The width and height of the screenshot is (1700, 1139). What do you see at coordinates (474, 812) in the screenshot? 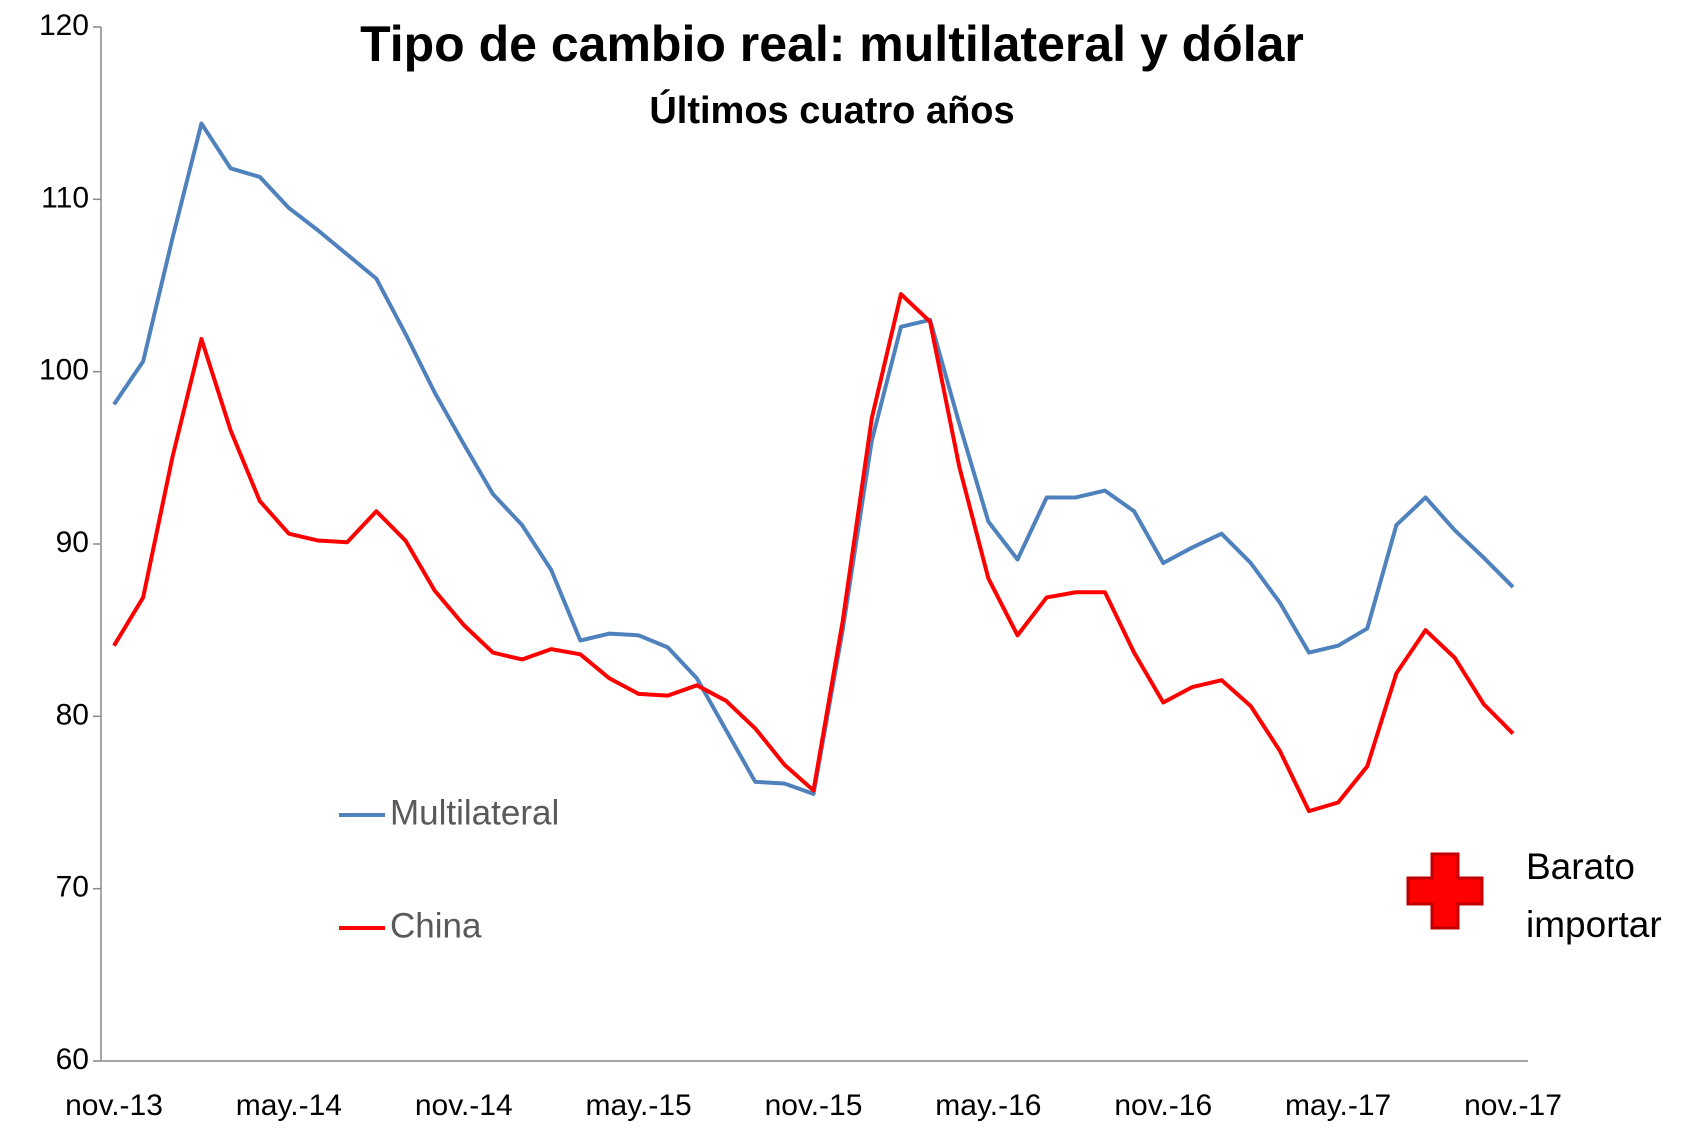
I see `legend-label: Multilateral` at bounding box center [474, 812].